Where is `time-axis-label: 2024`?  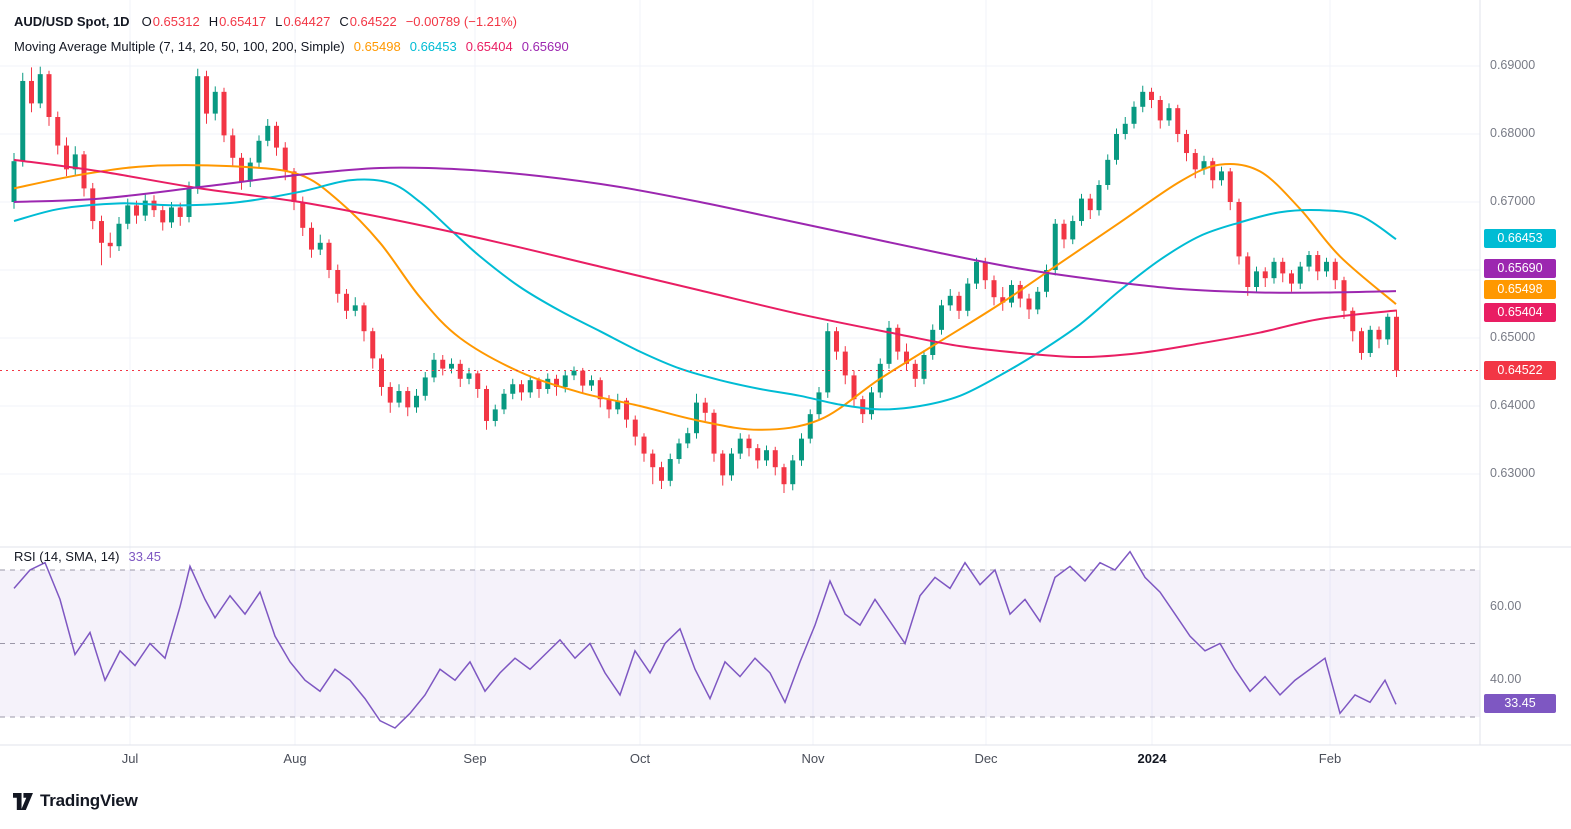
time-axis-label: 2024 is located at coordinates (1152, 758).